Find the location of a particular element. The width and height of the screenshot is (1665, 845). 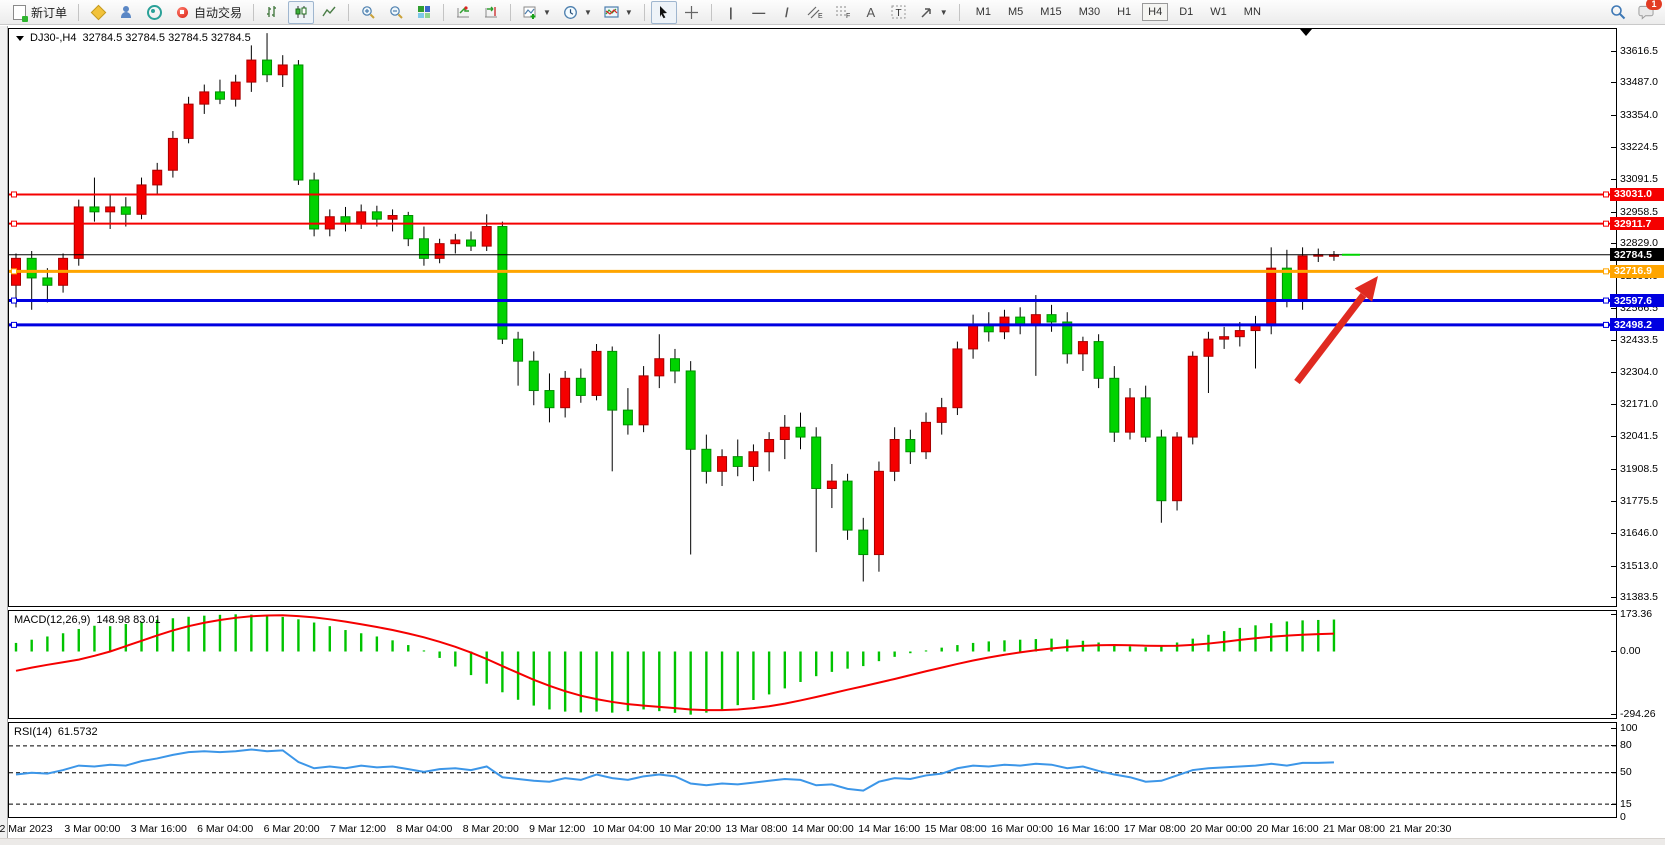

price-level-badge: 32784.5 is located at coordinates (1637, 255).